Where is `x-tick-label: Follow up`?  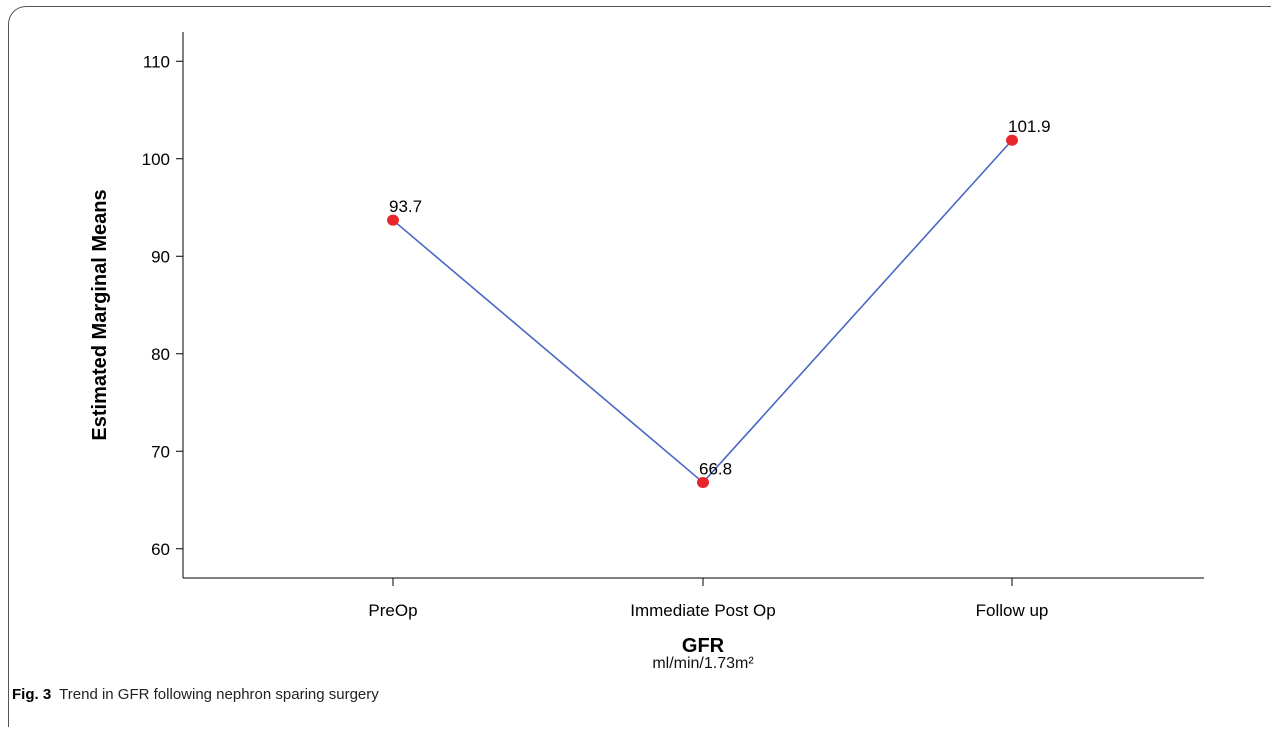
x-tick-label: Follow up is located at coordinates (1012, 610).